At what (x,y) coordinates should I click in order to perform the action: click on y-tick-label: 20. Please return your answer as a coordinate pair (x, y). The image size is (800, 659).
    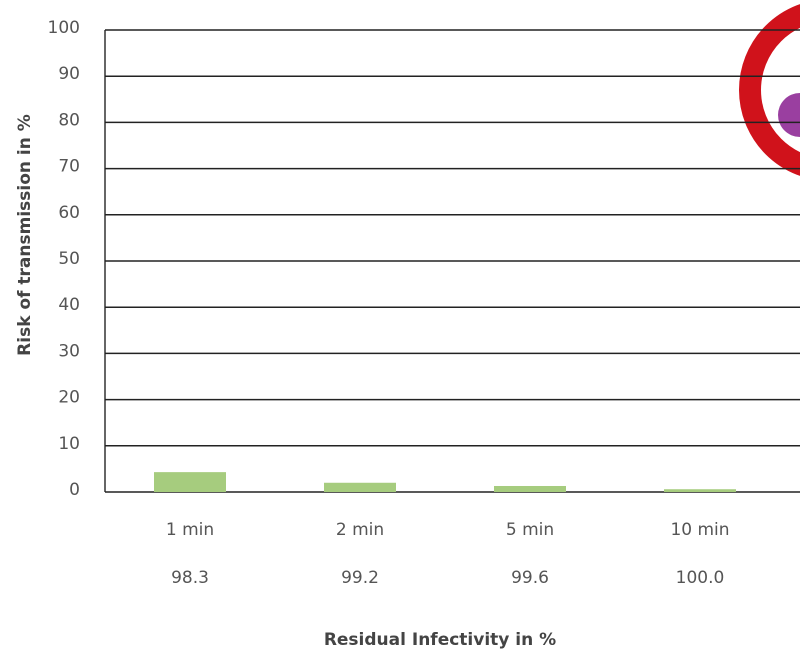
    Looking at the image, I should click on (69, 398).